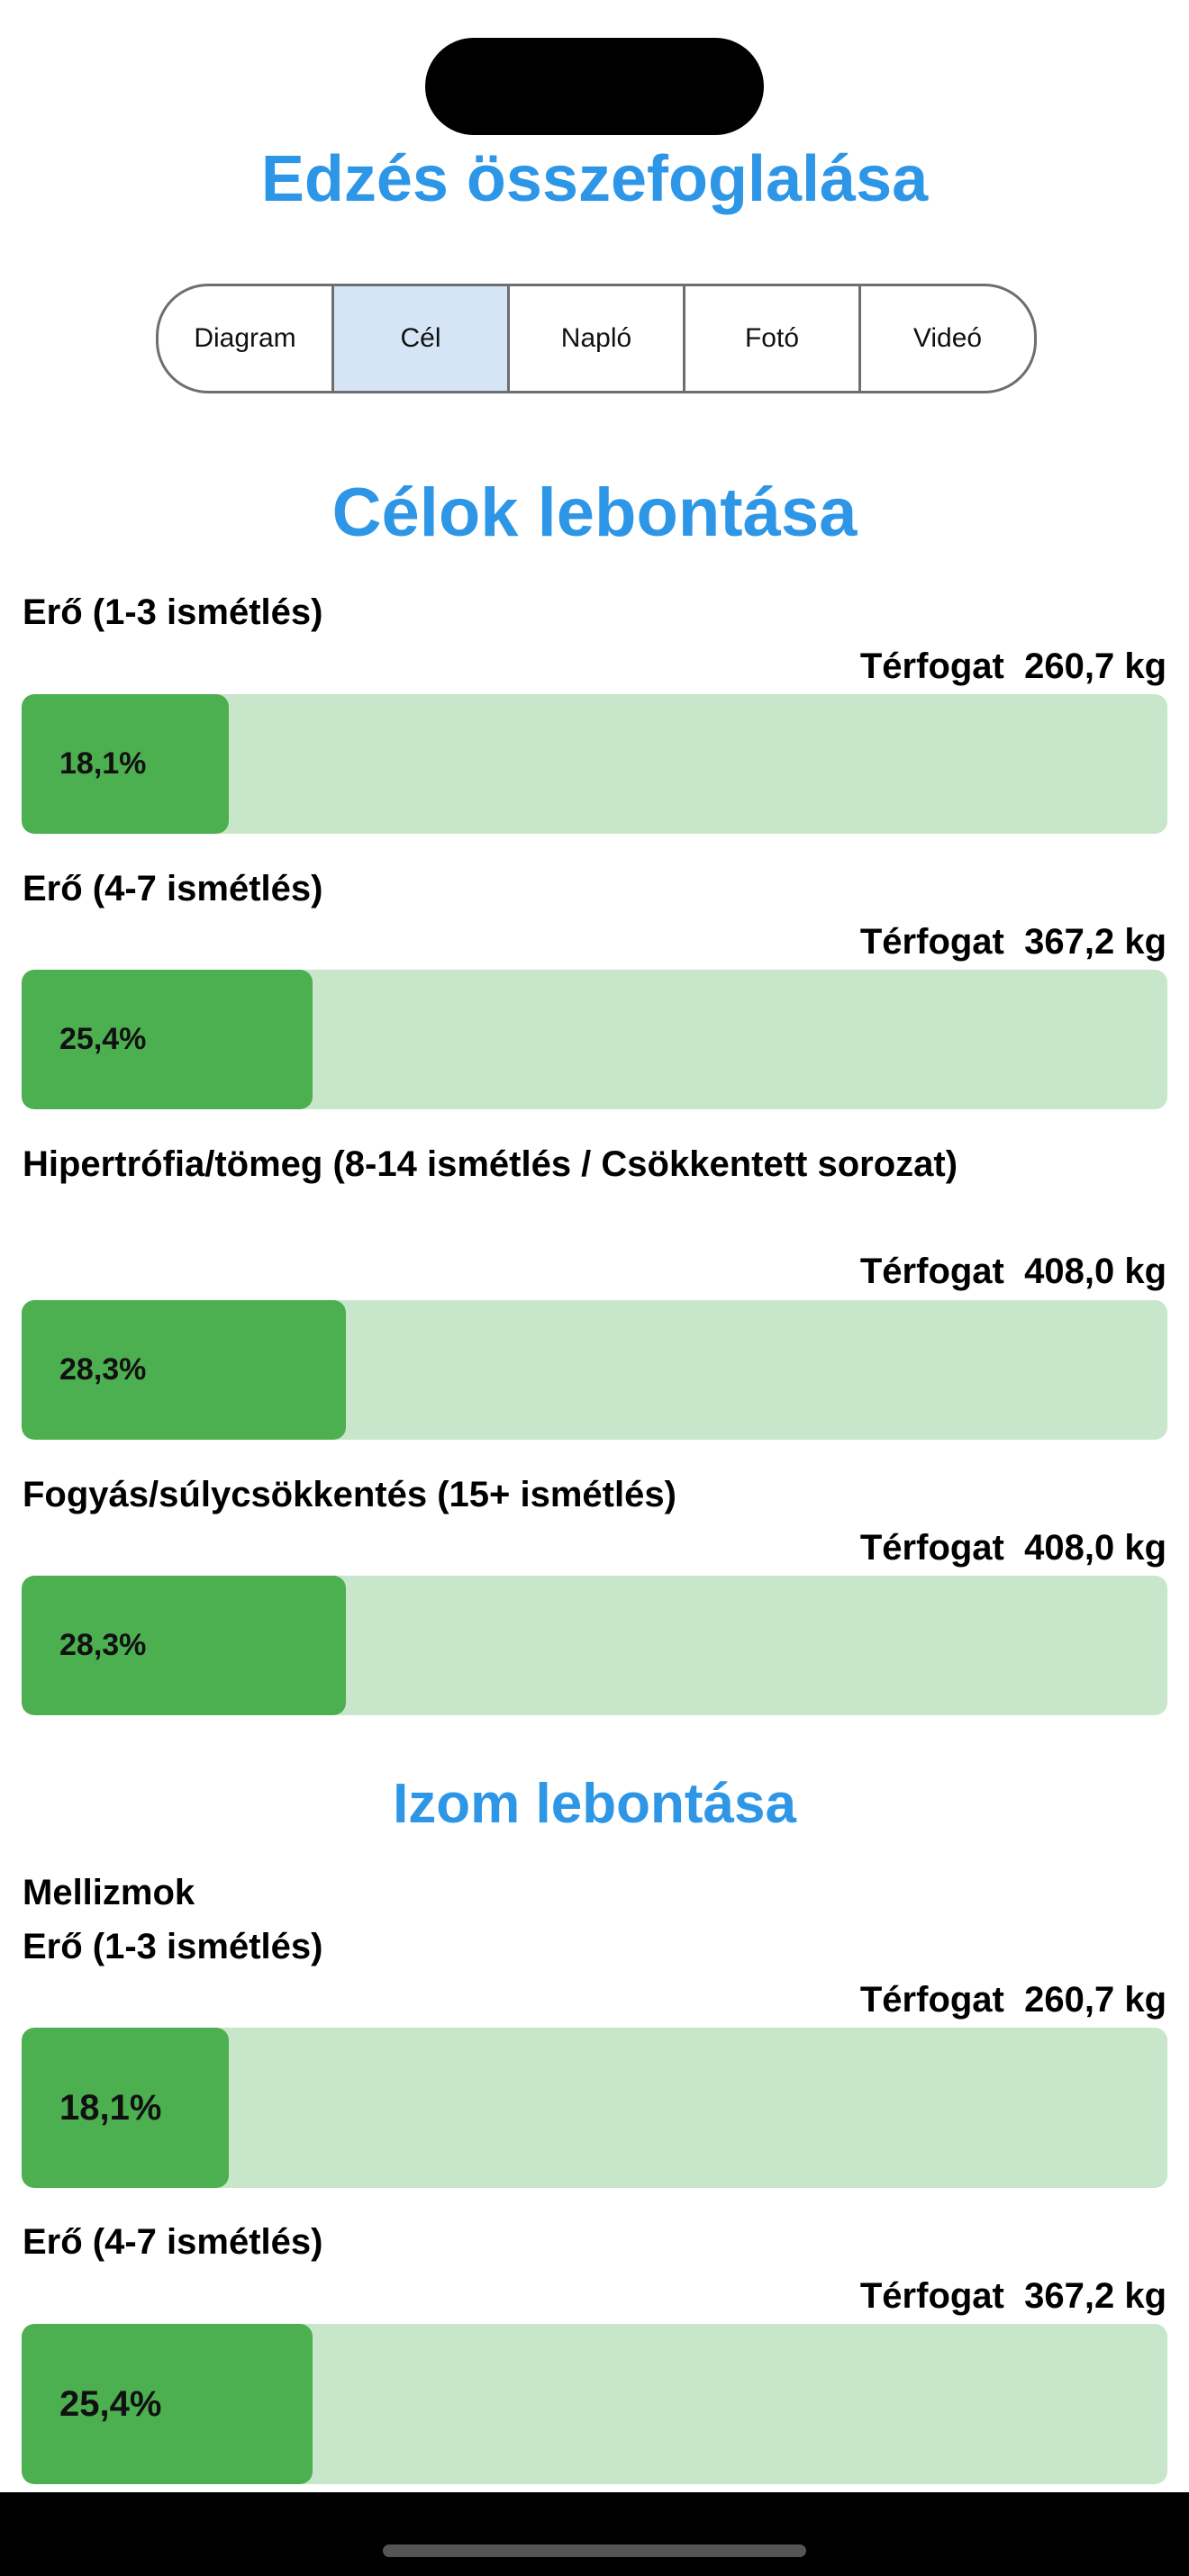 Image resolution: width=1189 pixels, height=2576 pixels. Describe the element at coordinates (594, 764) in the screenshot. I see `goal-progress-bar: 18,1%` at that location.